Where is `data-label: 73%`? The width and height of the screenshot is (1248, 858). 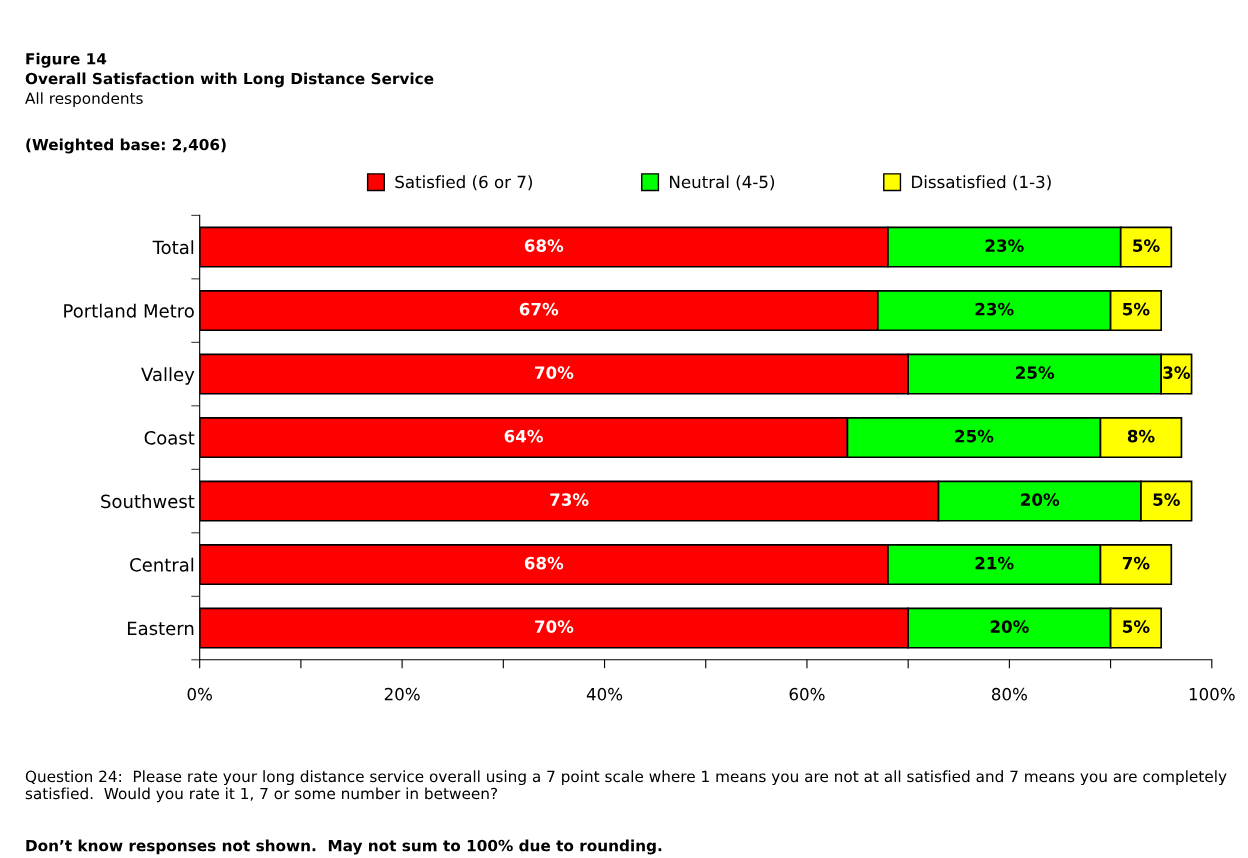 data-label: 73% is located at coordinates (569, 499).